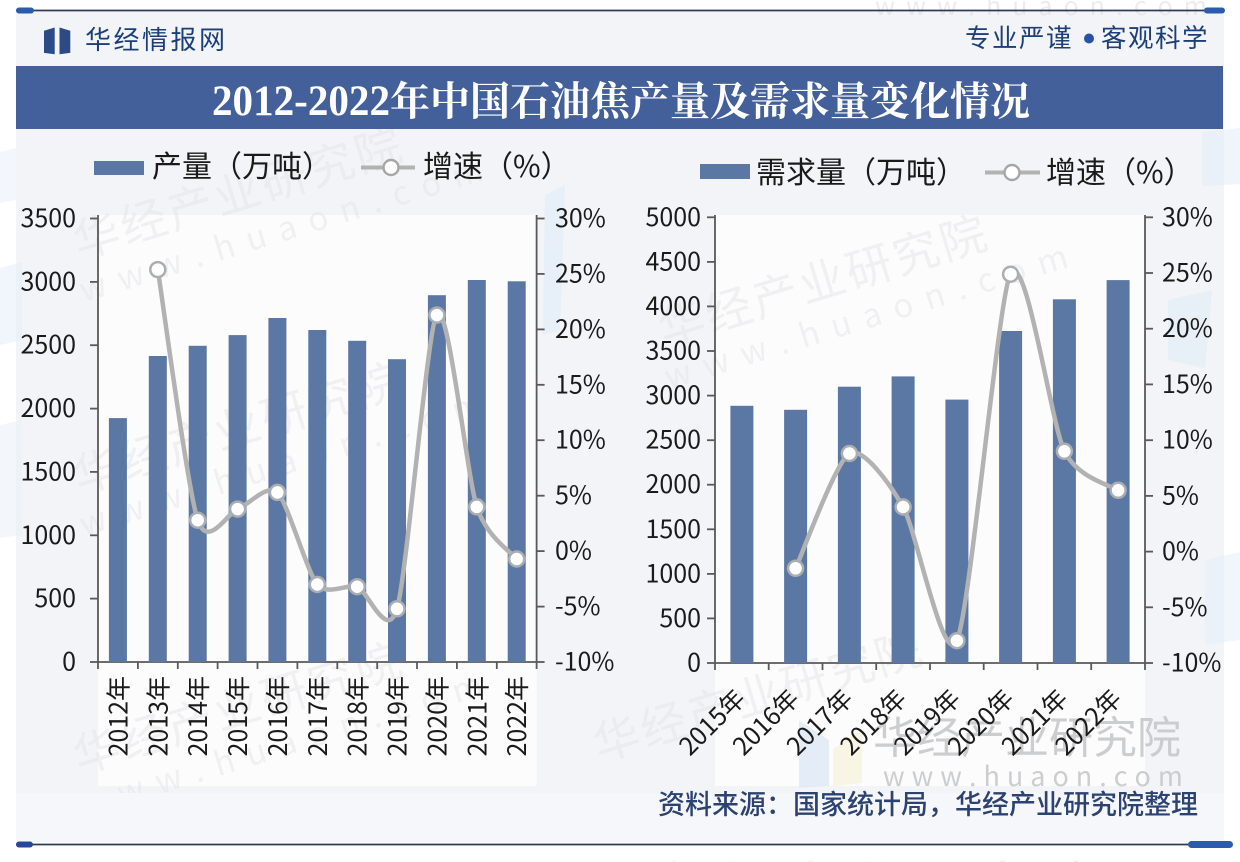  What do you see at coordinates (673, 216) in the screenshot?
I see `svg-text: 5000` at bounding box center [673, 216].